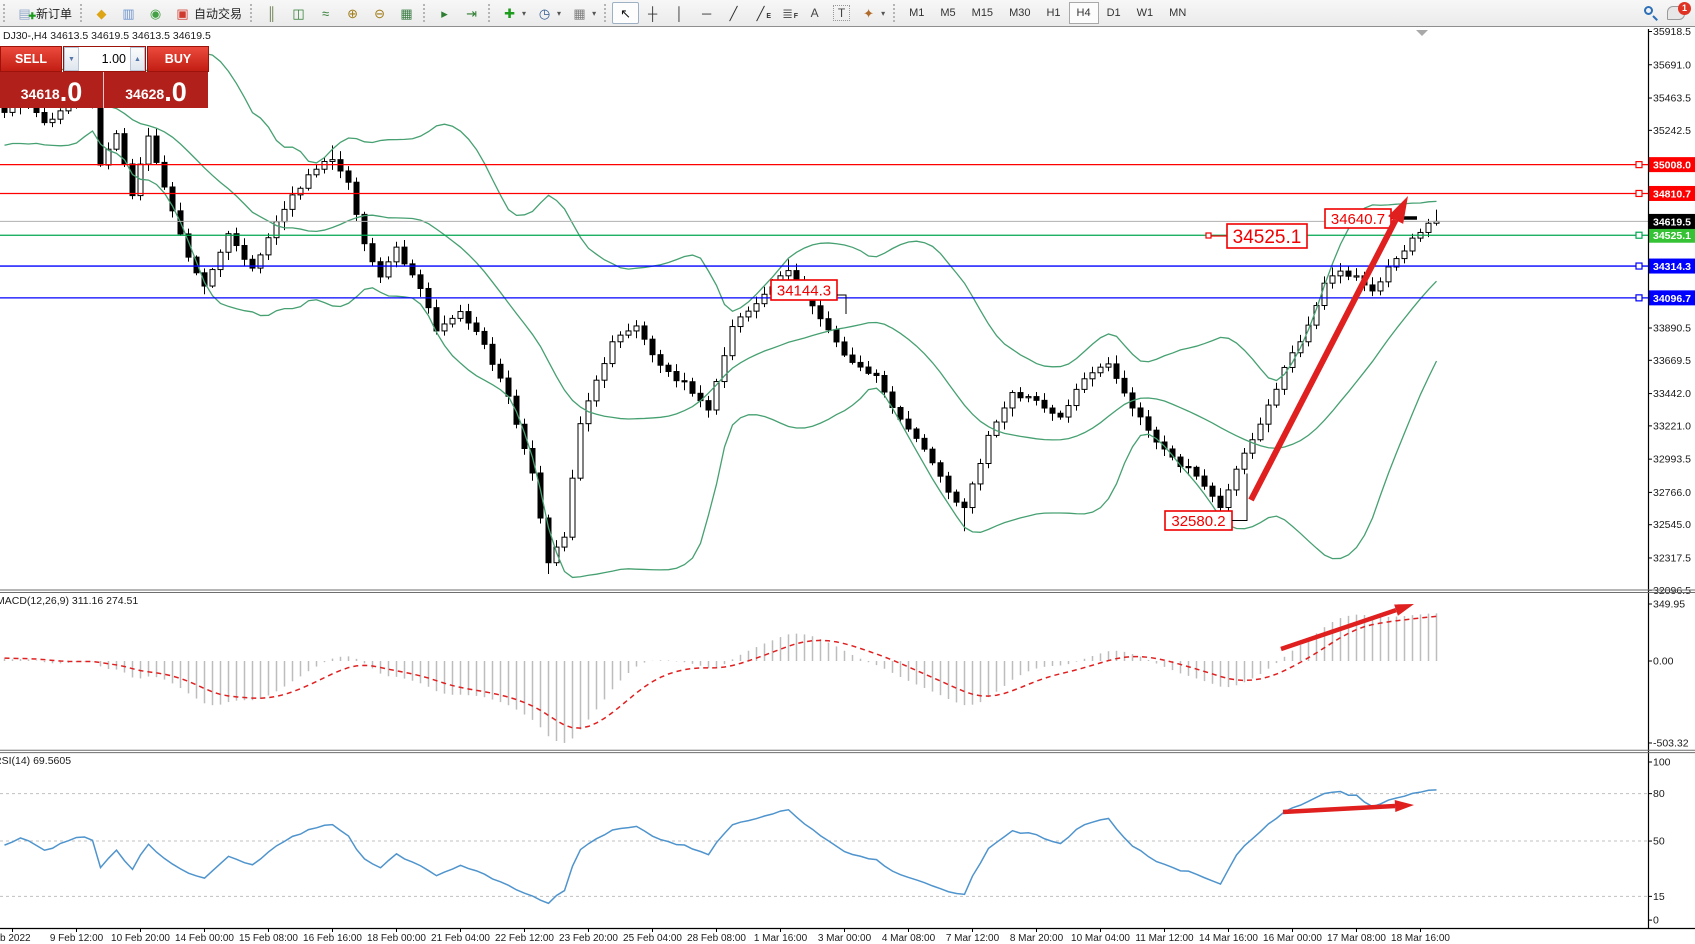 The height and width of the screenshot is (944, 1695). Describe the element at coordinates (40, 94) in the screenshot. I see `sell-price-main: 34618` at that location.